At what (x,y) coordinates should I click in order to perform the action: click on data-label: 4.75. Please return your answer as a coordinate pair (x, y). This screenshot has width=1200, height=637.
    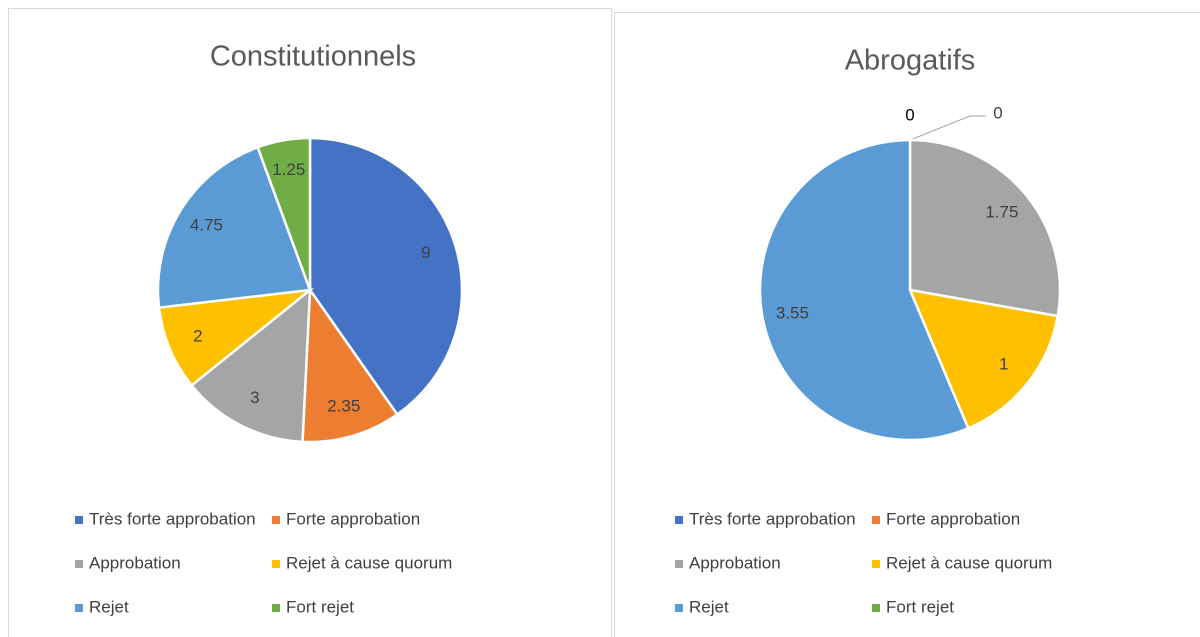
    Looking at the image, I should click on (206, 225).